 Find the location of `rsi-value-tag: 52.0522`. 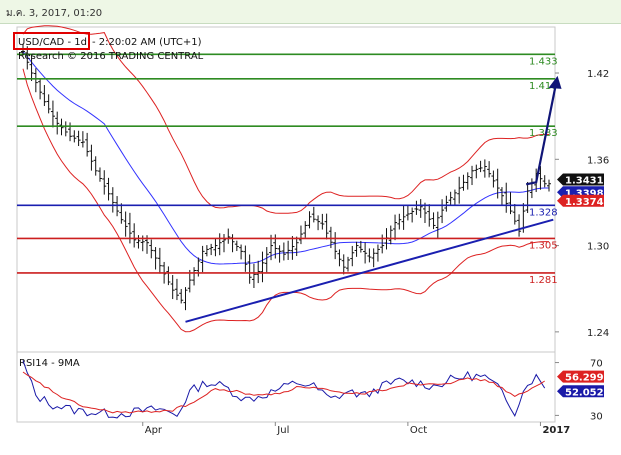

rsi-value-tag: 52.0522 is located at coordinates (584, 391).